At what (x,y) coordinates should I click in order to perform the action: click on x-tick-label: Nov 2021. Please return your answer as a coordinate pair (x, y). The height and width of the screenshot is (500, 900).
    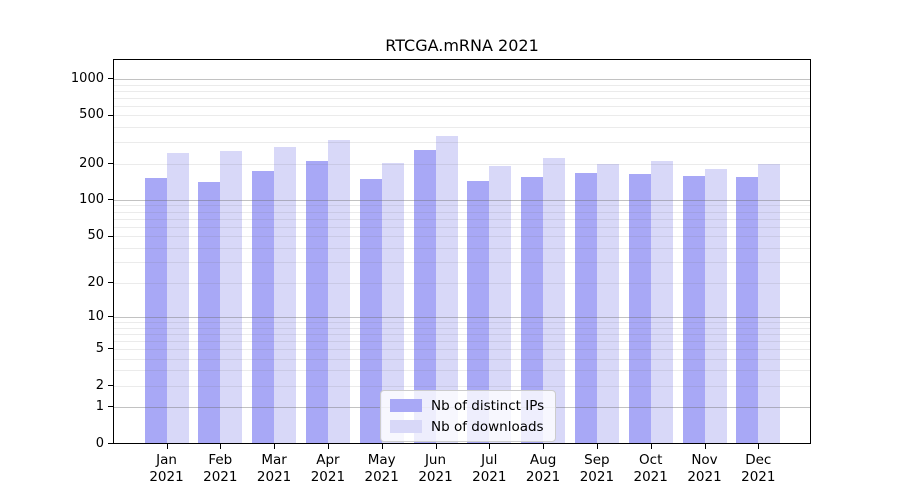
    Looking at the image, I should click on (704, 468).